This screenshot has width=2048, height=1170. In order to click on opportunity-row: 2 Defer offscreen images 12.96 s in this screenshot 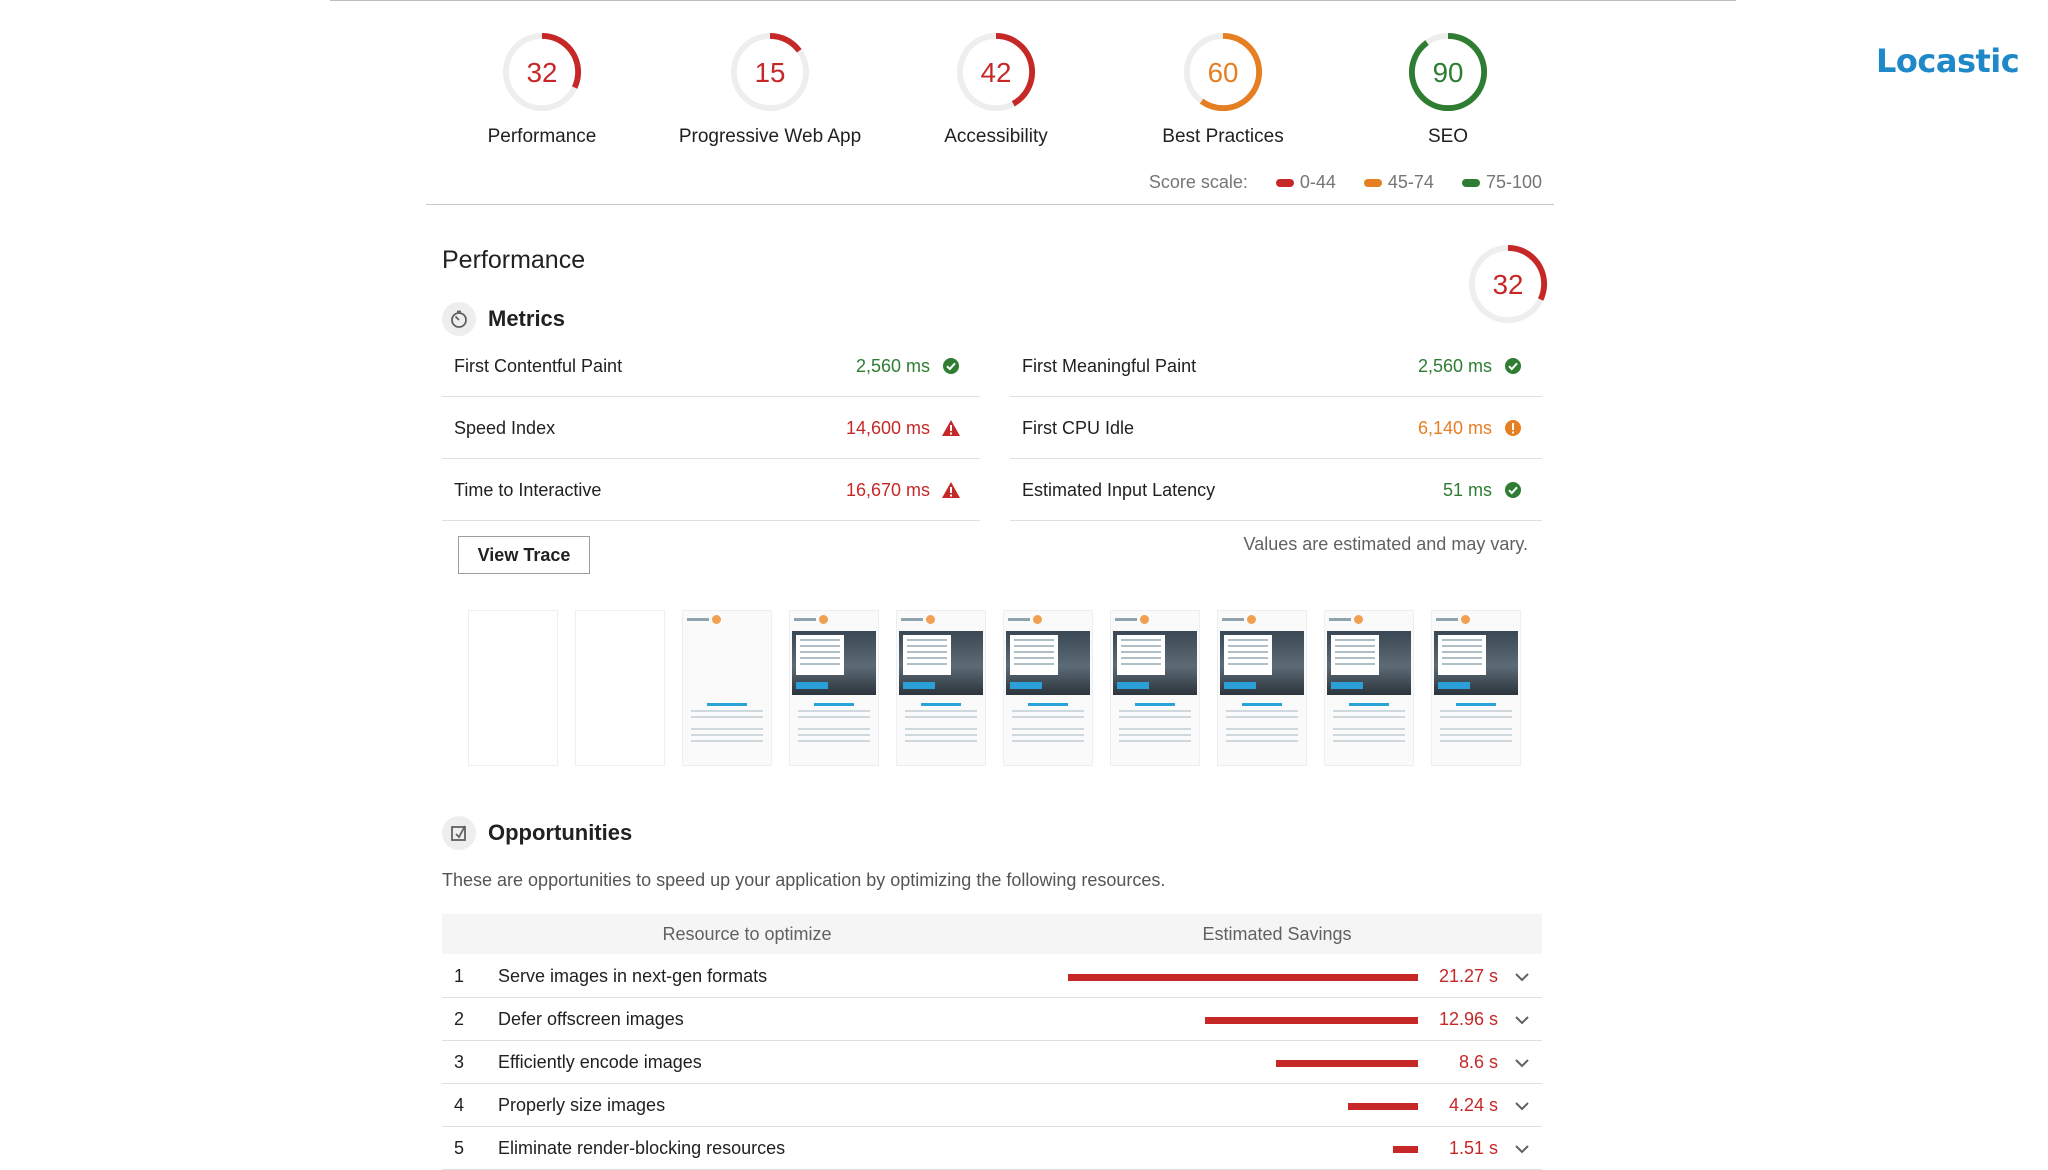, I will do `click(992, 1020)`.